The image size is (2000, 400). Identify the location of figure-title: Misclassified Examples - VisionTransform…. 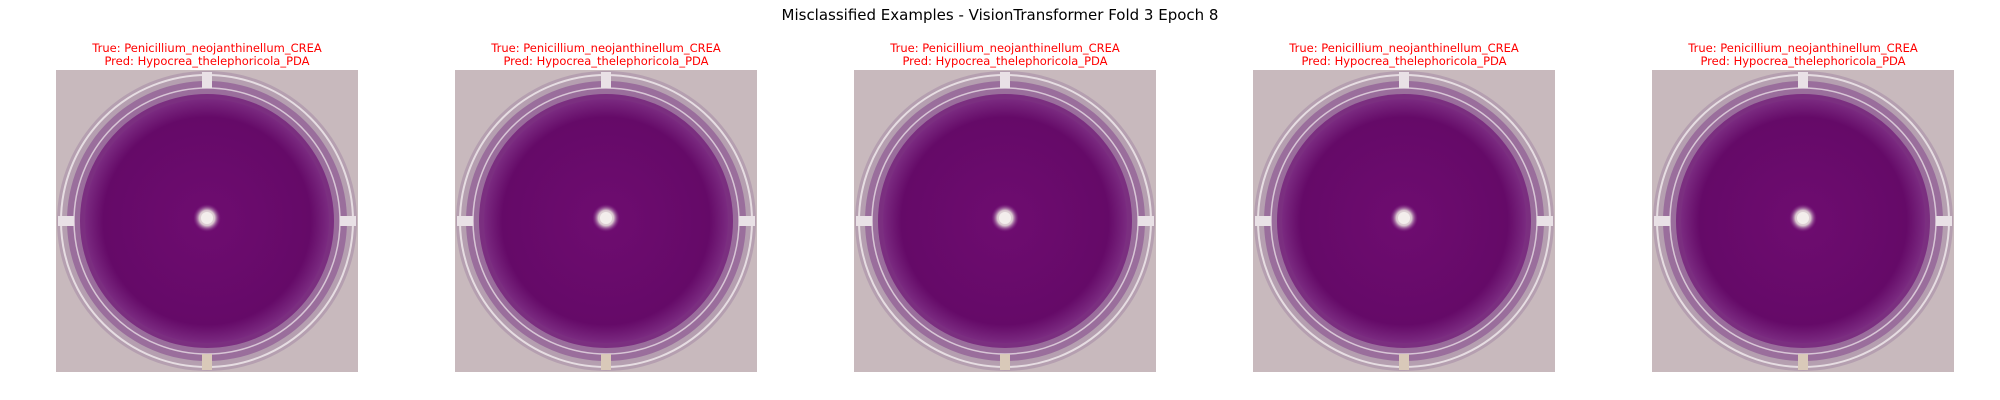
(1000, 15).